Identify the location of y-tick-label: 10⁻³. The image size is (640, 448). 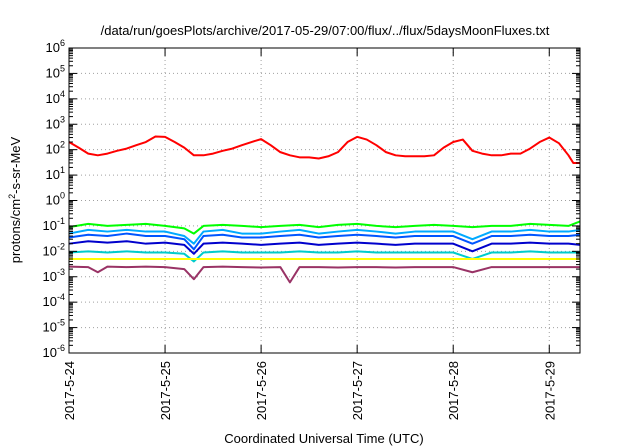
(54, 275).